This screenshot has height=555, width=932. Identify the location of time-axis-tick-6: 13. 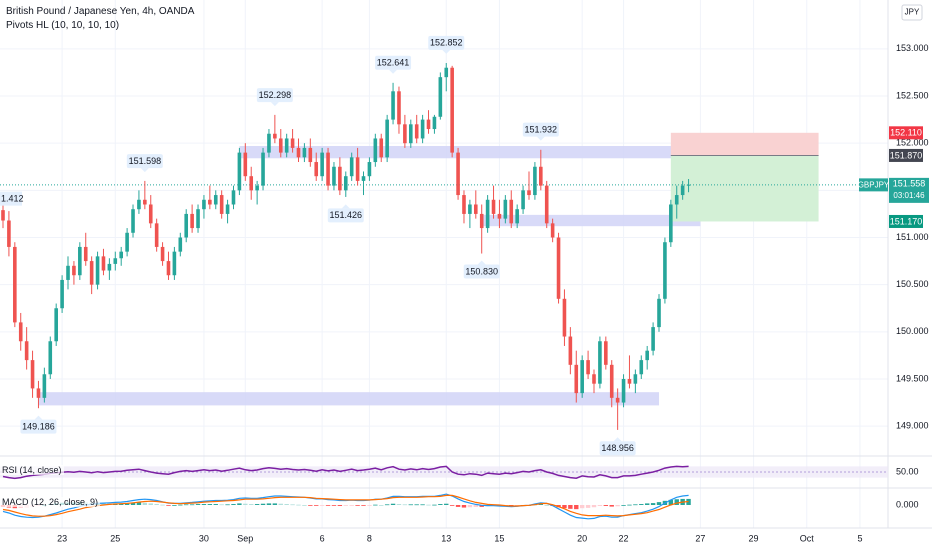
(446, 538).